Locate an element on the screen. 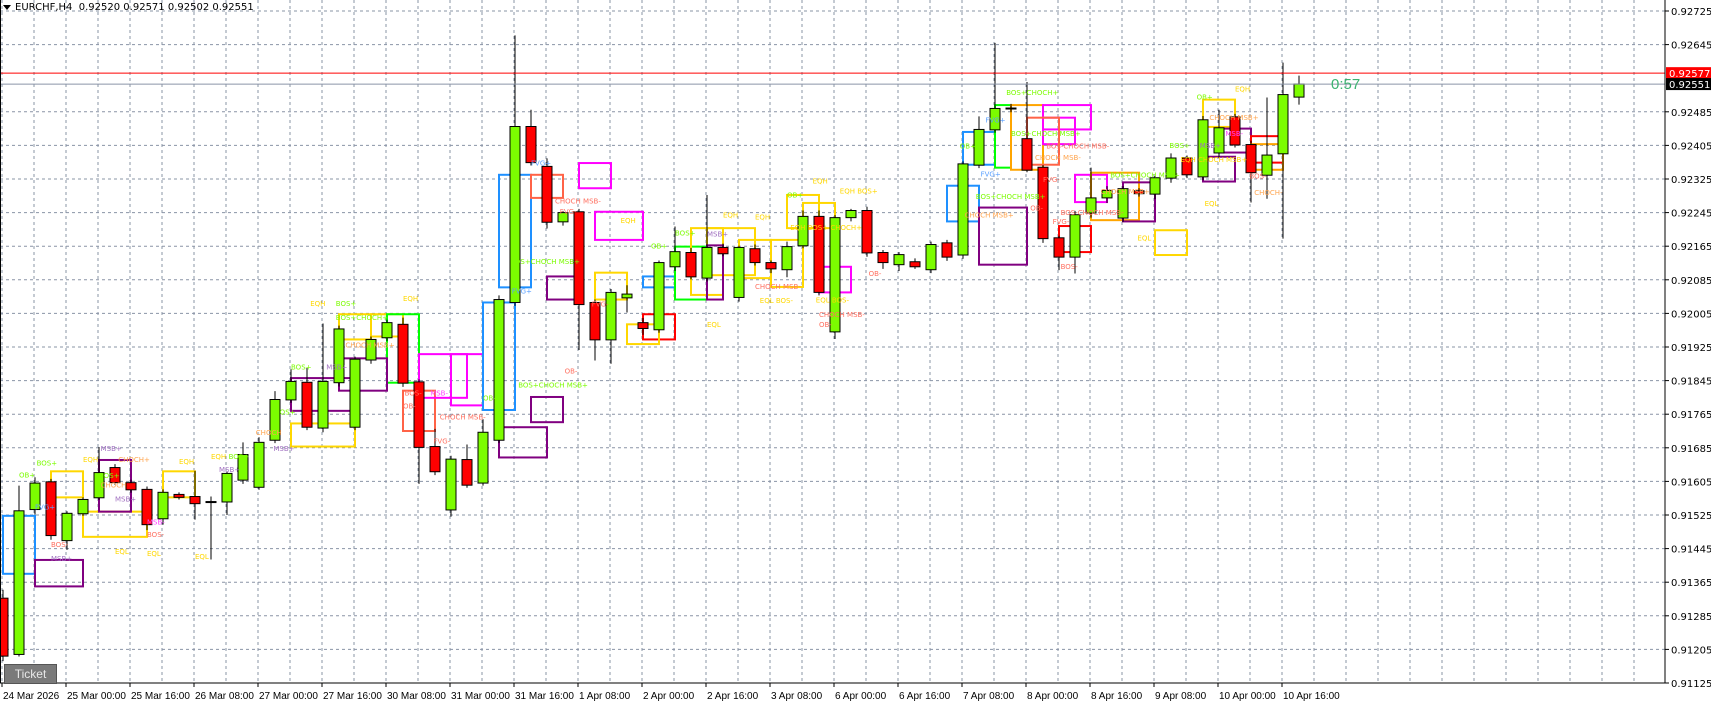 This screenshot has width=1711, height=707. annotation-label: EQL BOS- is located at coordinates (833, 300).